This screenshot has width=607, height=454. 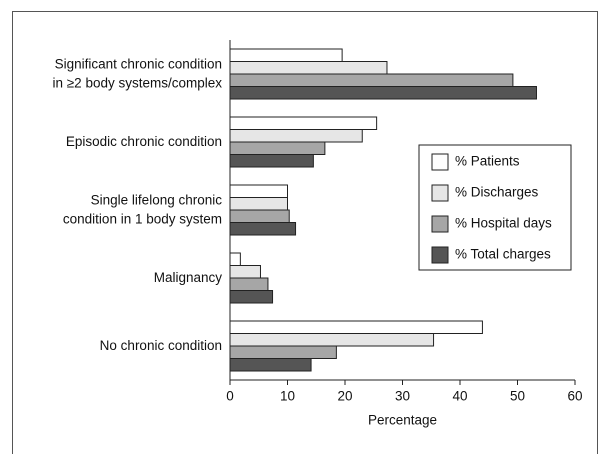 I want to click on y-tick-label-line: Malignancy, so click(x=188, y=277).